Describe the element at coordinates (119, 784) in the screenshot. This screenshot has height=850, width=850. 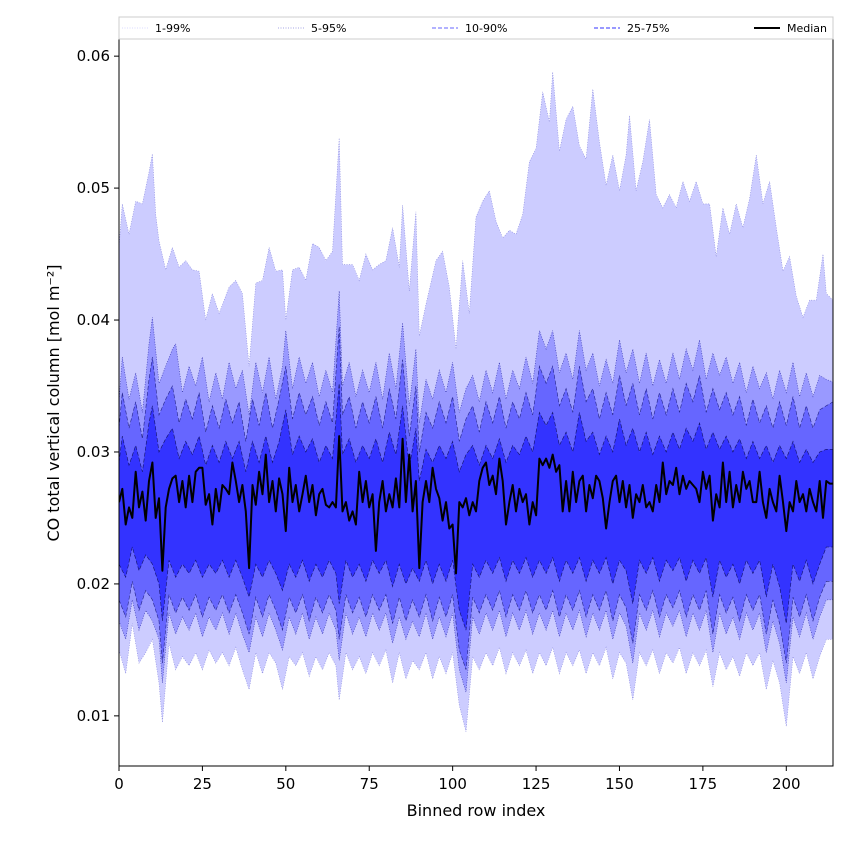
I see `x-tick-label: 0` at that location.